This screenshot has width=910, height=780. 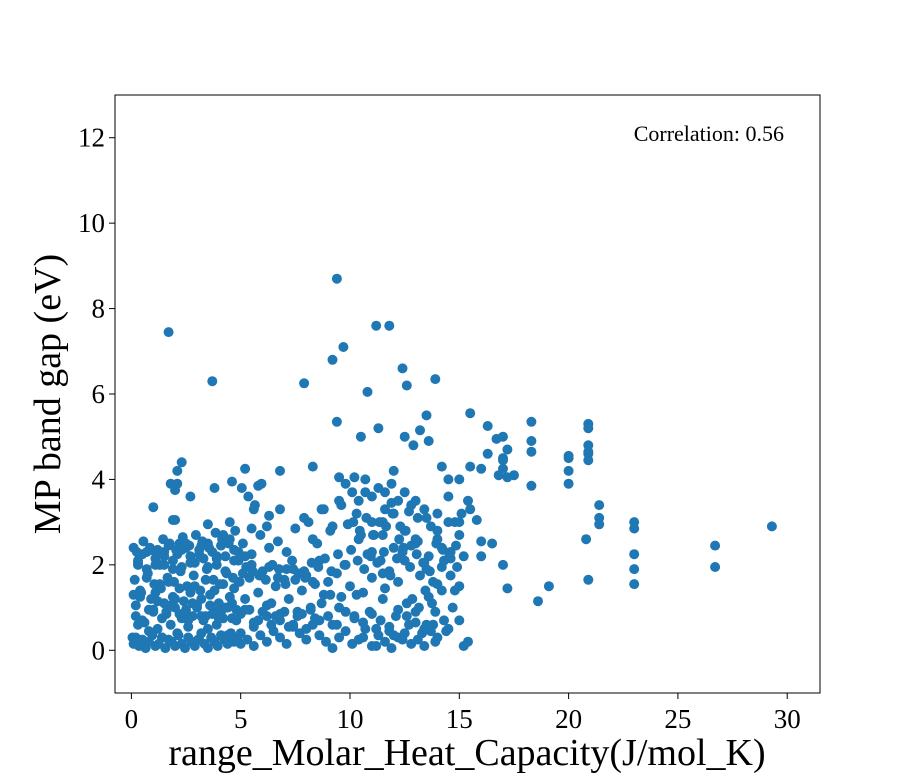 I want to click on x-tick-label: 20, so click(x=568, y=719).